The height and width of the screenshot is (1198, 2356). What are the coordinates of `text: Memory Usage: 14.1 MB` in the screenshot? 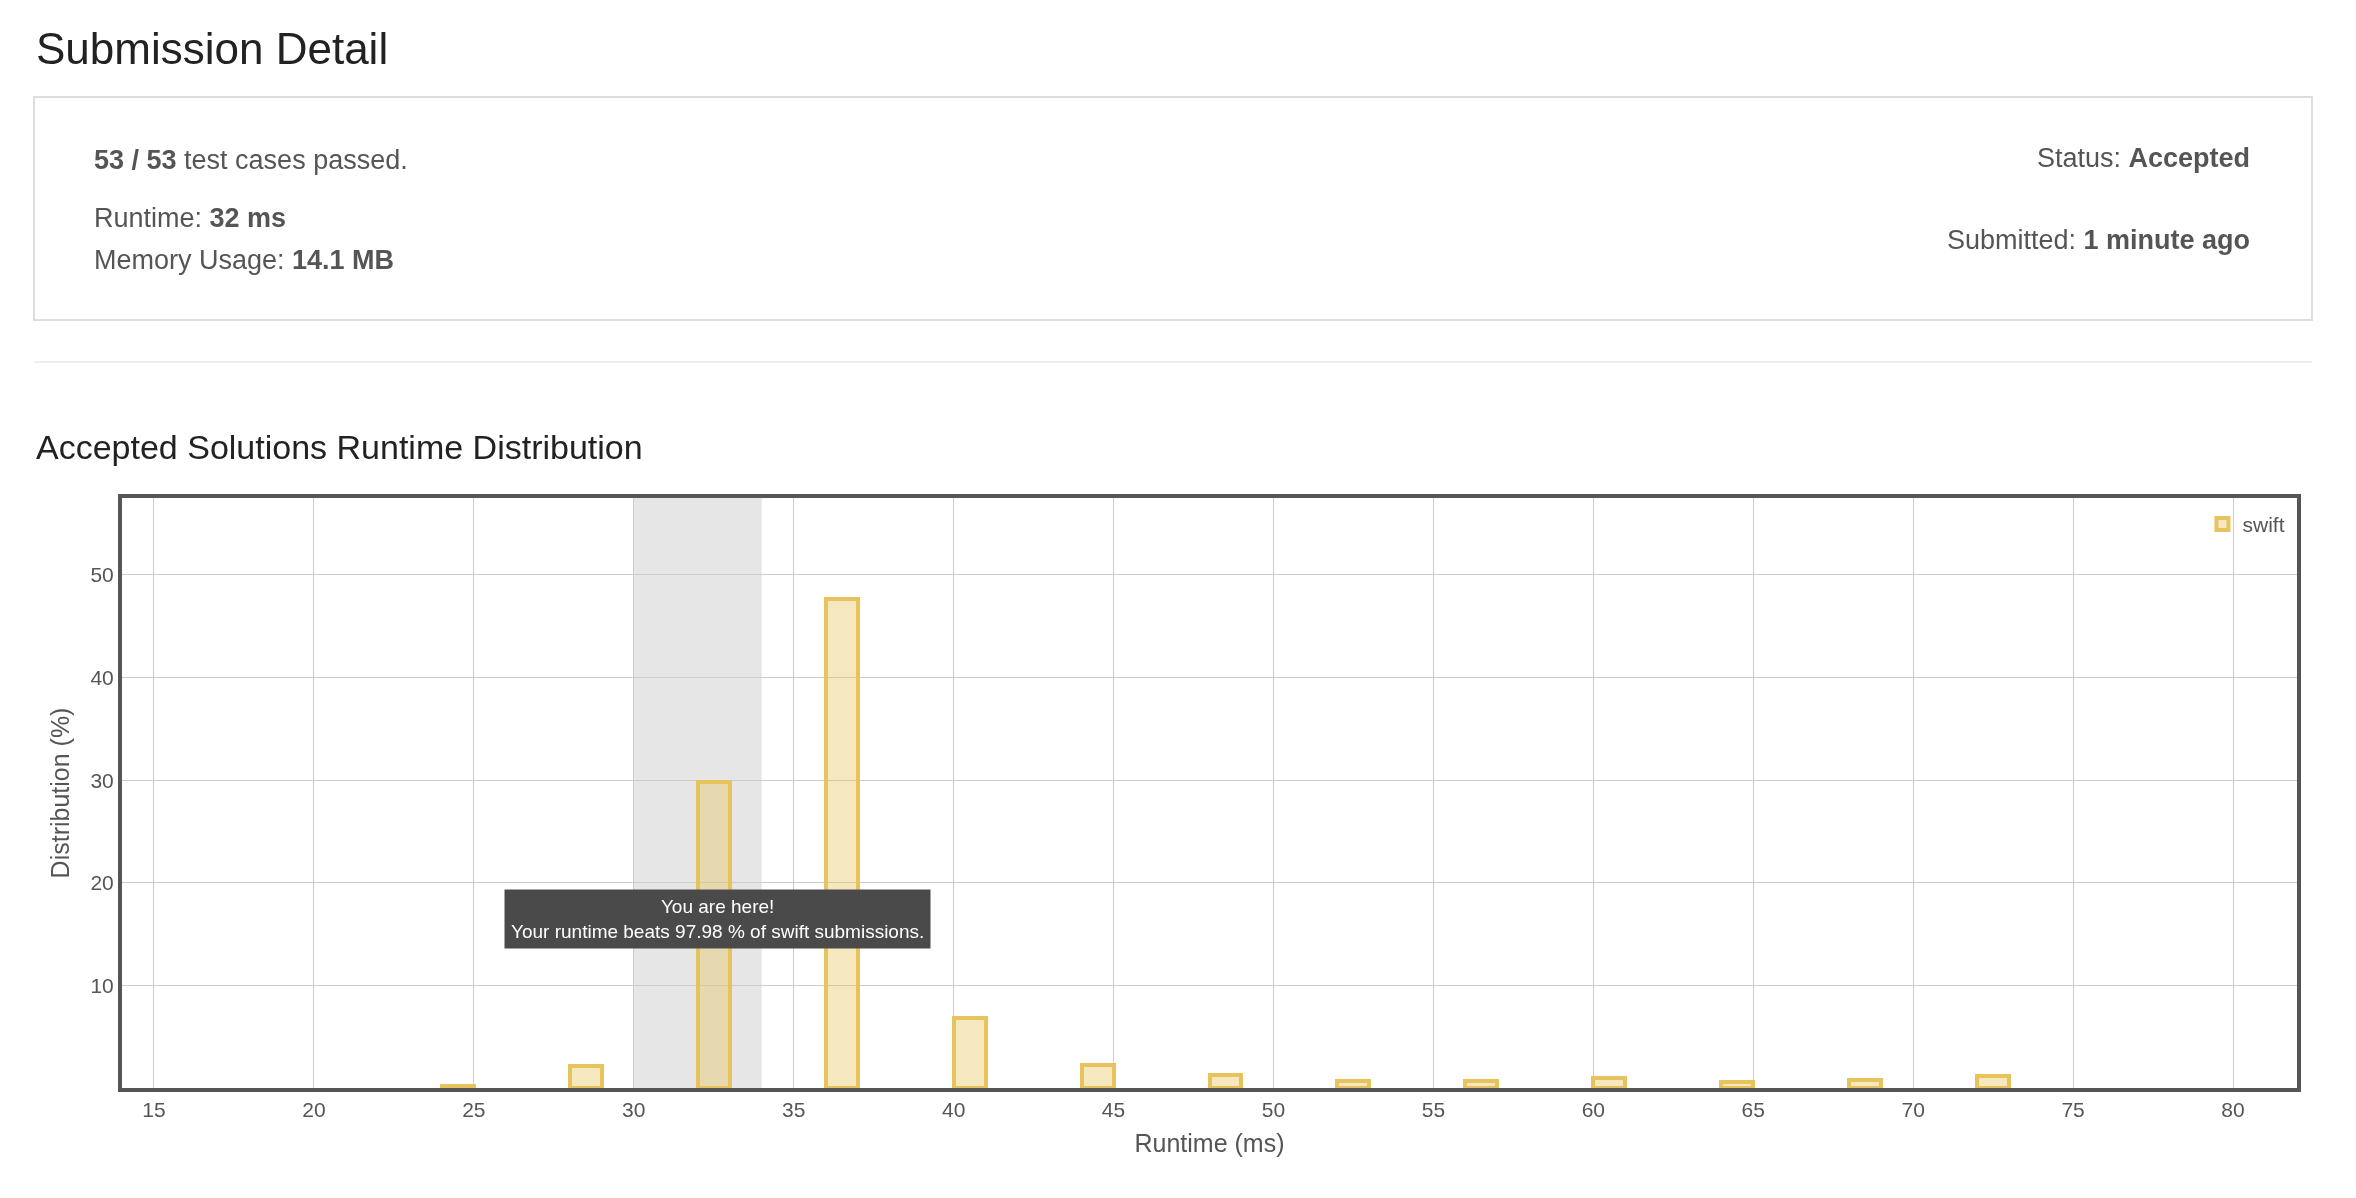 It's located at (244, 260).